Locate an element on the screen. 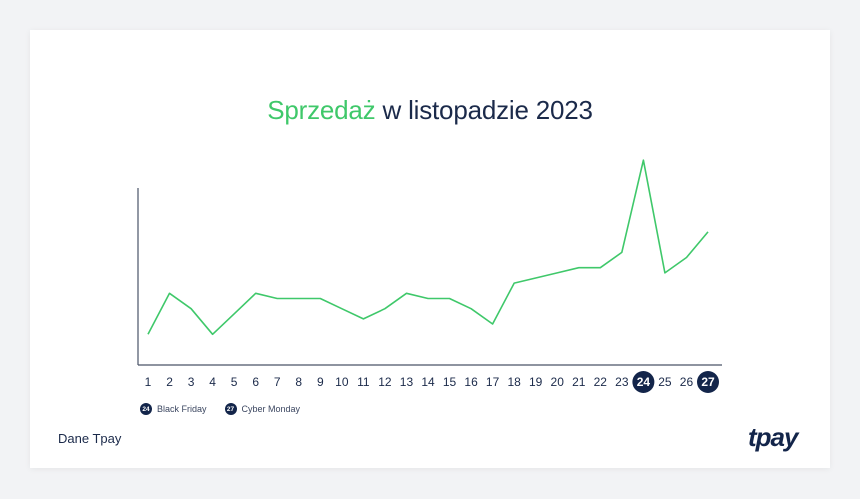 This screenshot has width=860, height=499. x-tick-label-22: 22 is located at coordinates (601, 382).